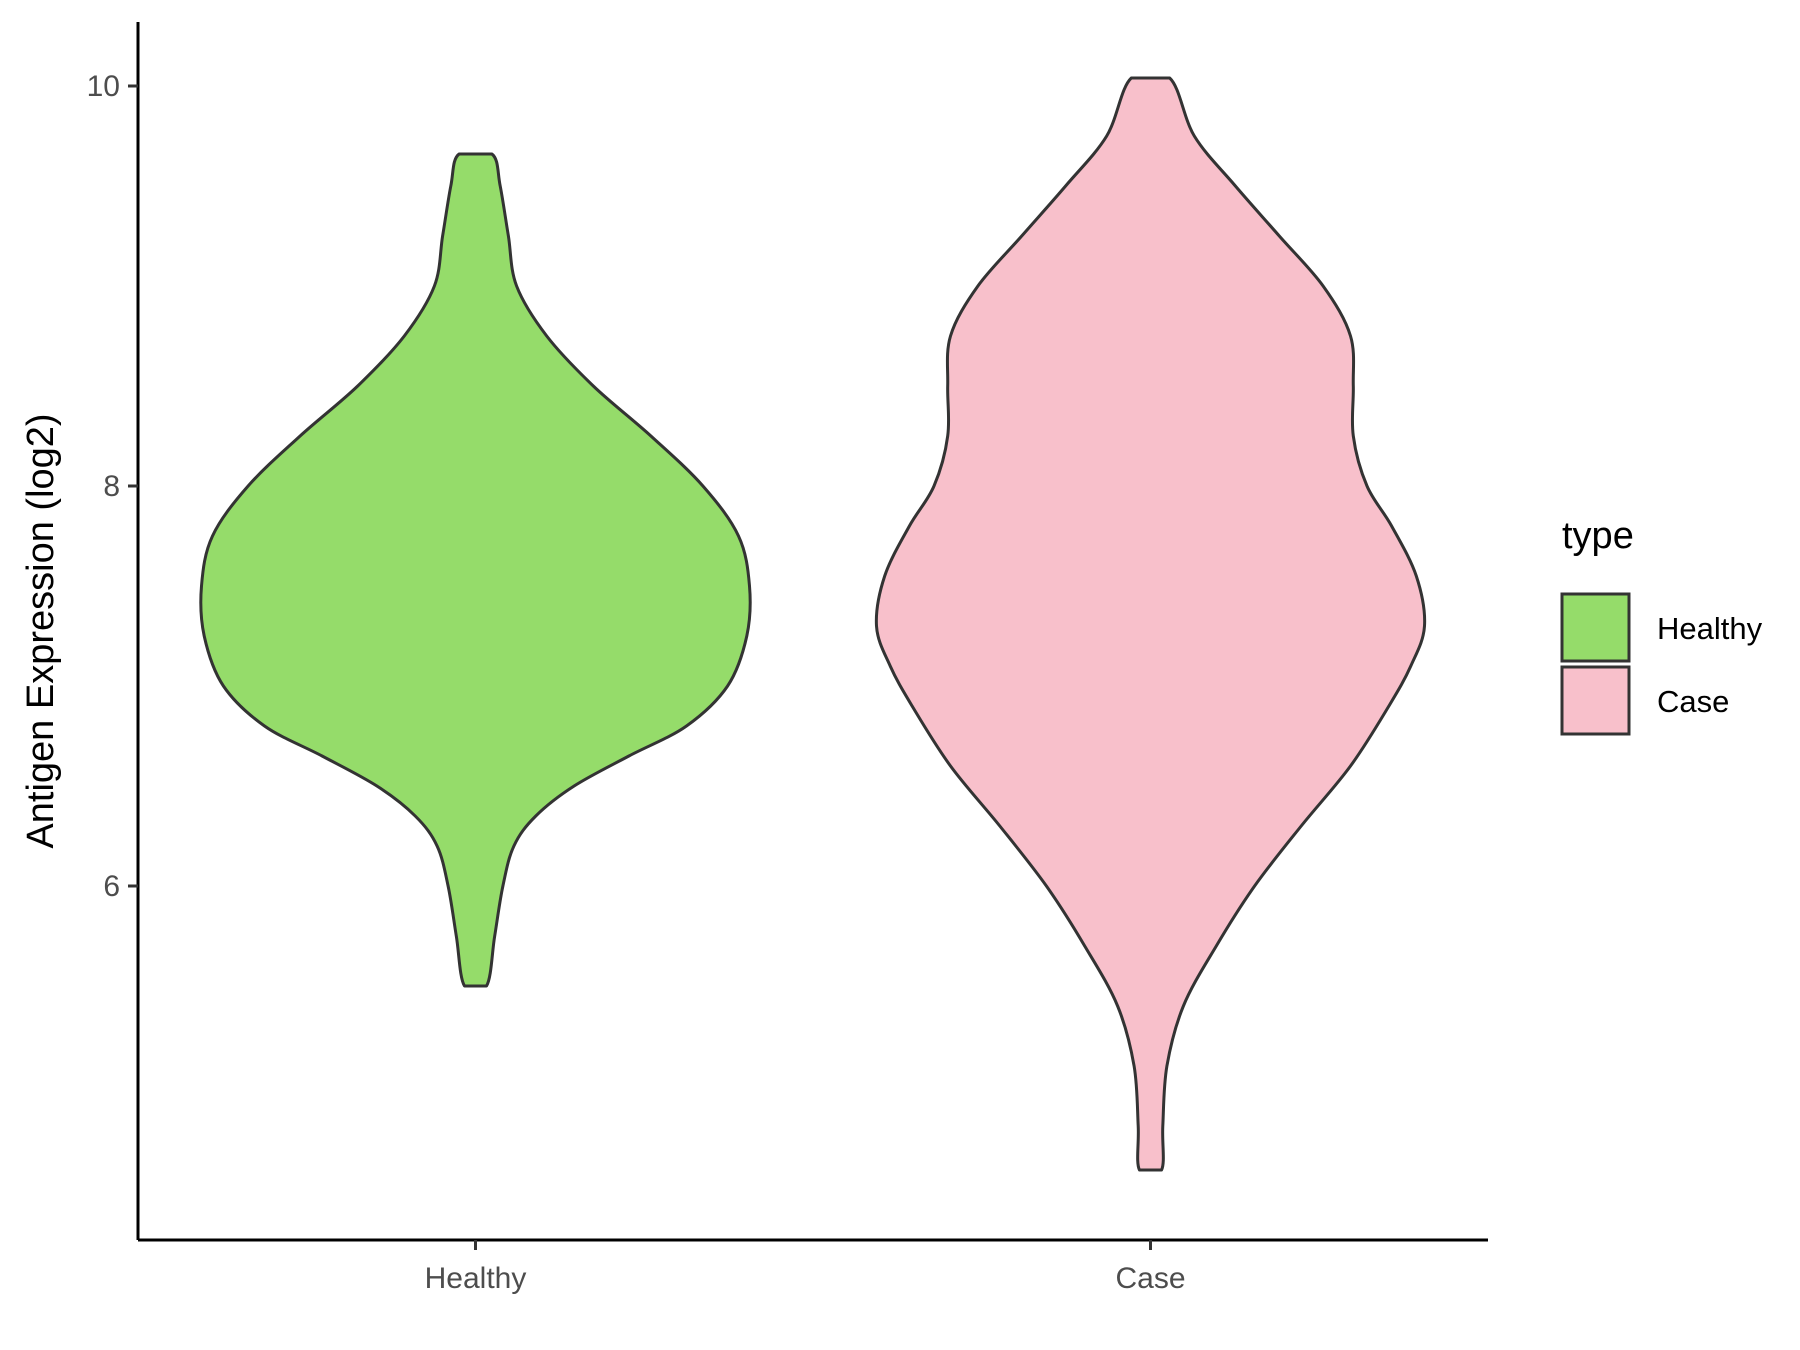  I want to click on legend-title: type, so click(1598, 536).